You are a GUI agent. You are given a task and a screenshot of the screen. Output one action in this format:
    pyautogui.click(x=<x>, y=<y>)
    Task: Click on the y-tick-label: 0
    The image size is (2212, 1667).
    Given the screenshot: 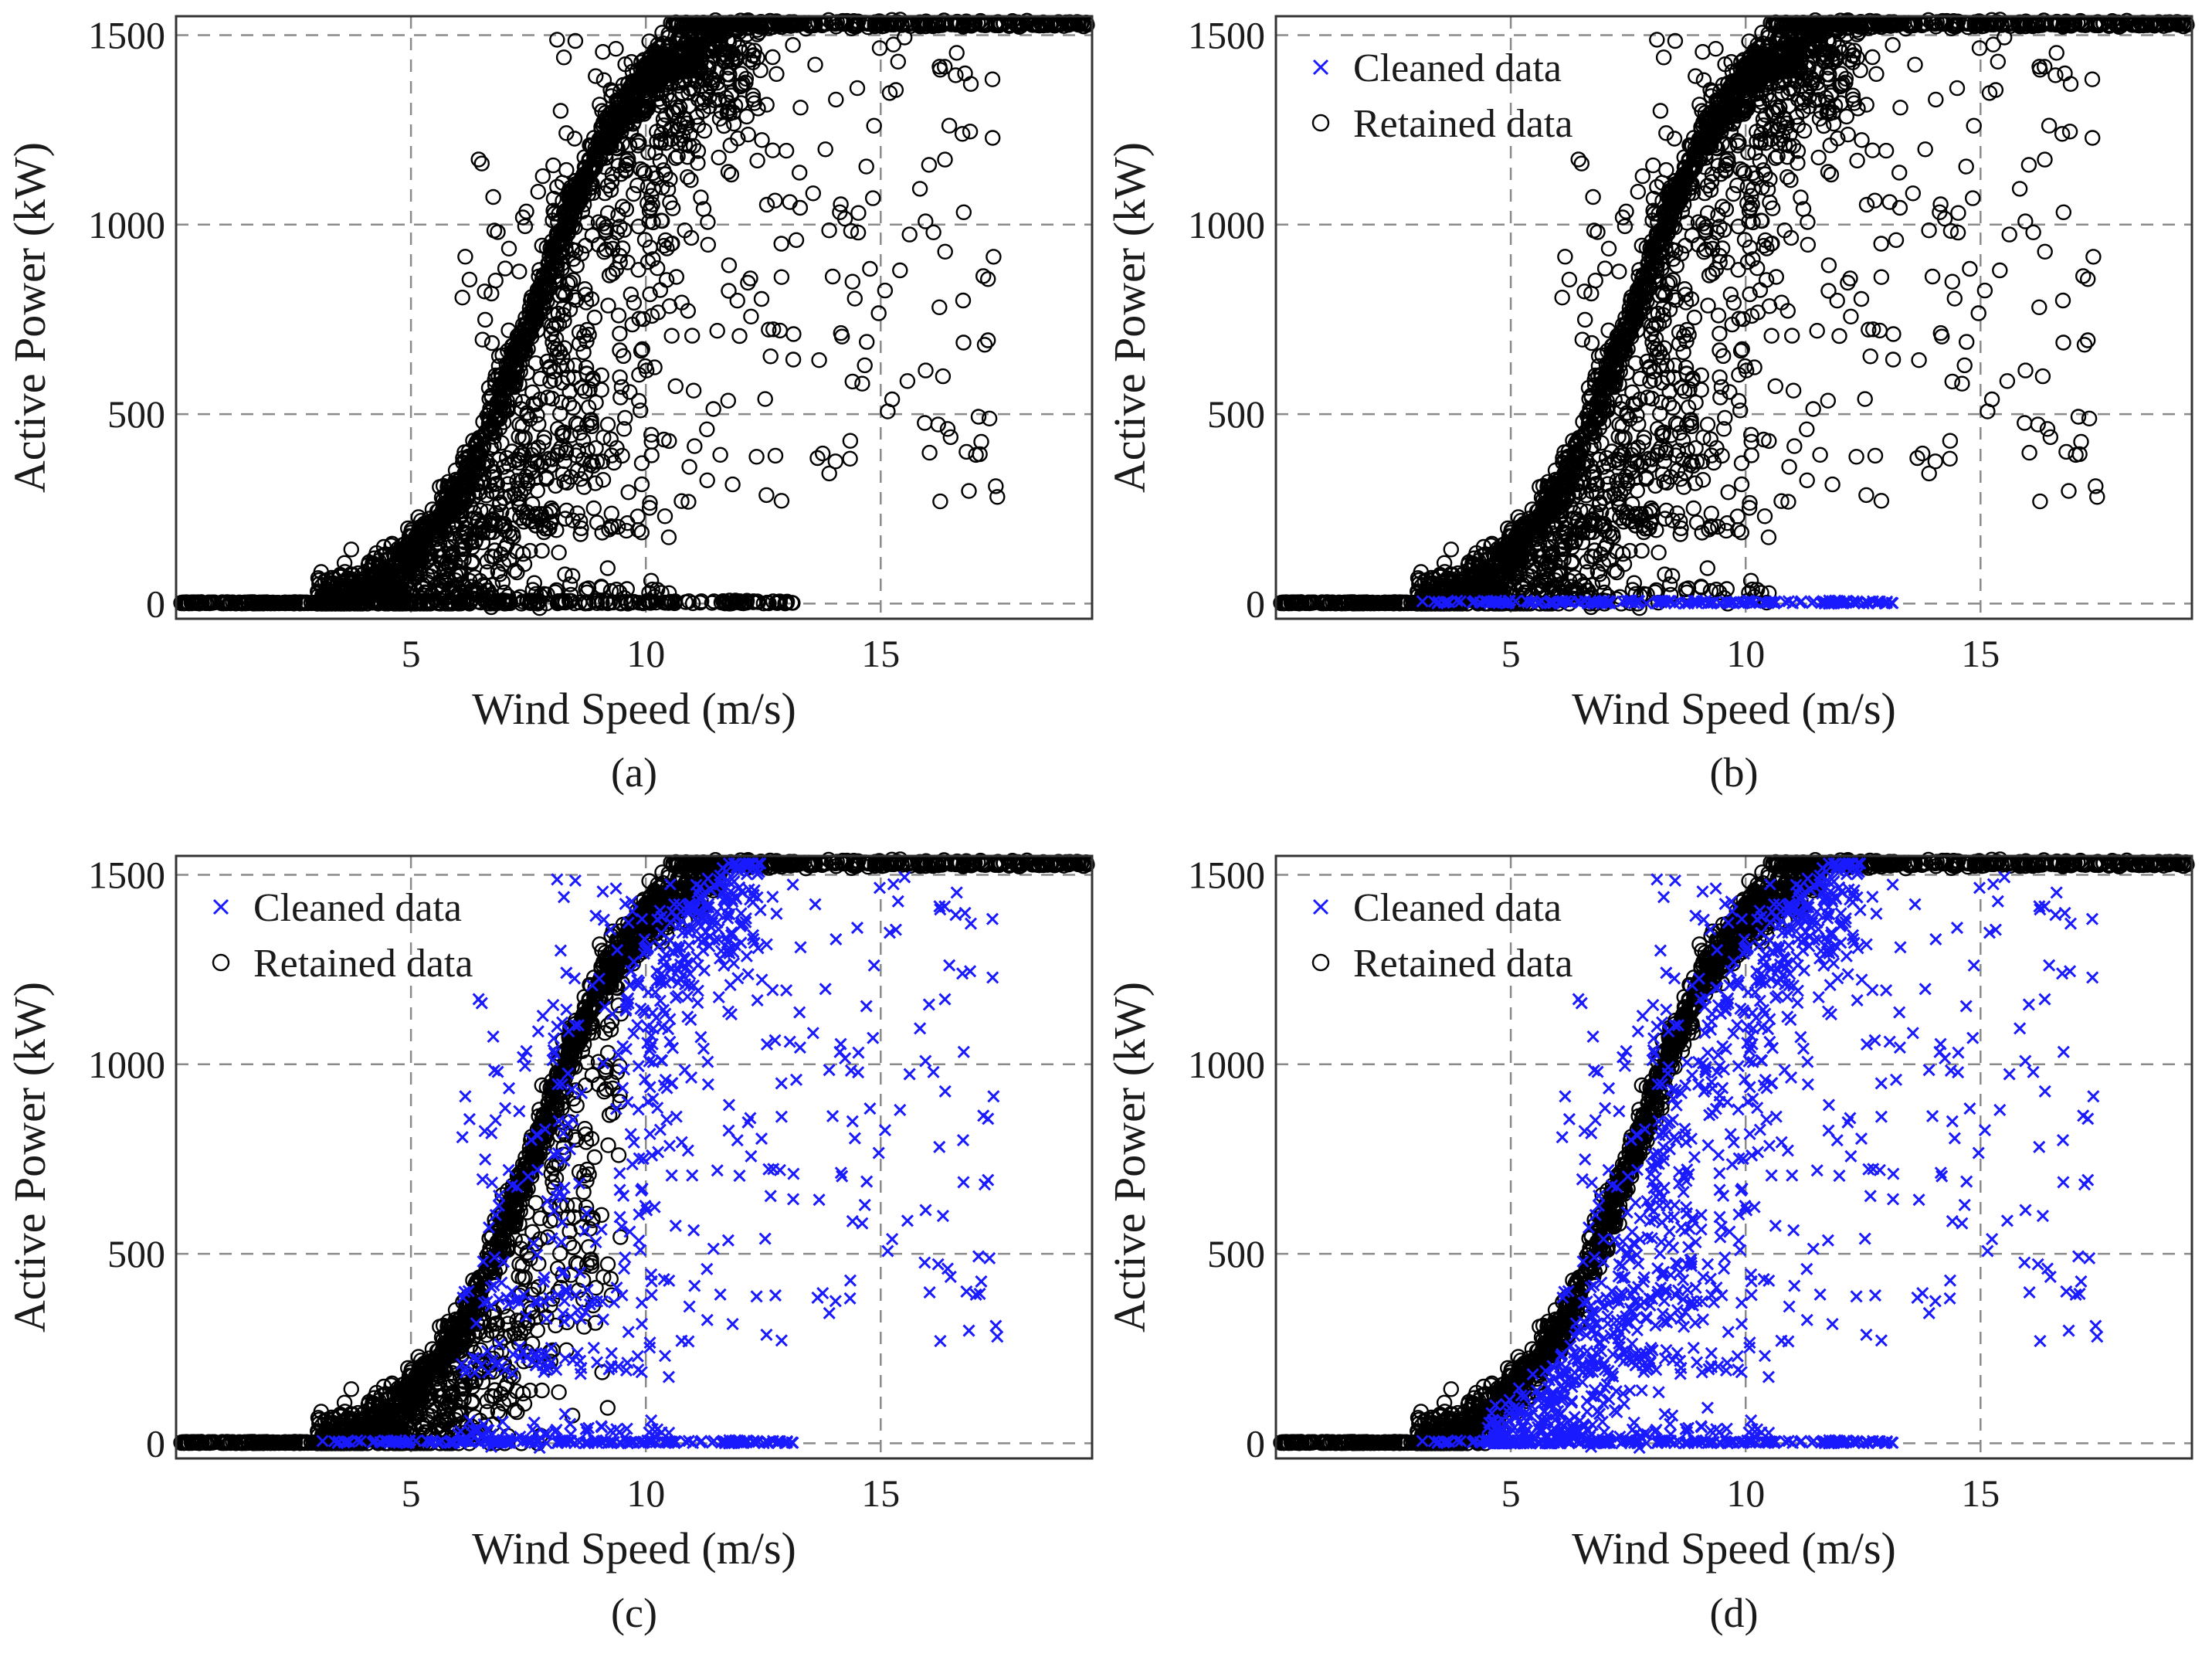 What is the action you would take?
    pyautogui.click(x=155, y=603)
    